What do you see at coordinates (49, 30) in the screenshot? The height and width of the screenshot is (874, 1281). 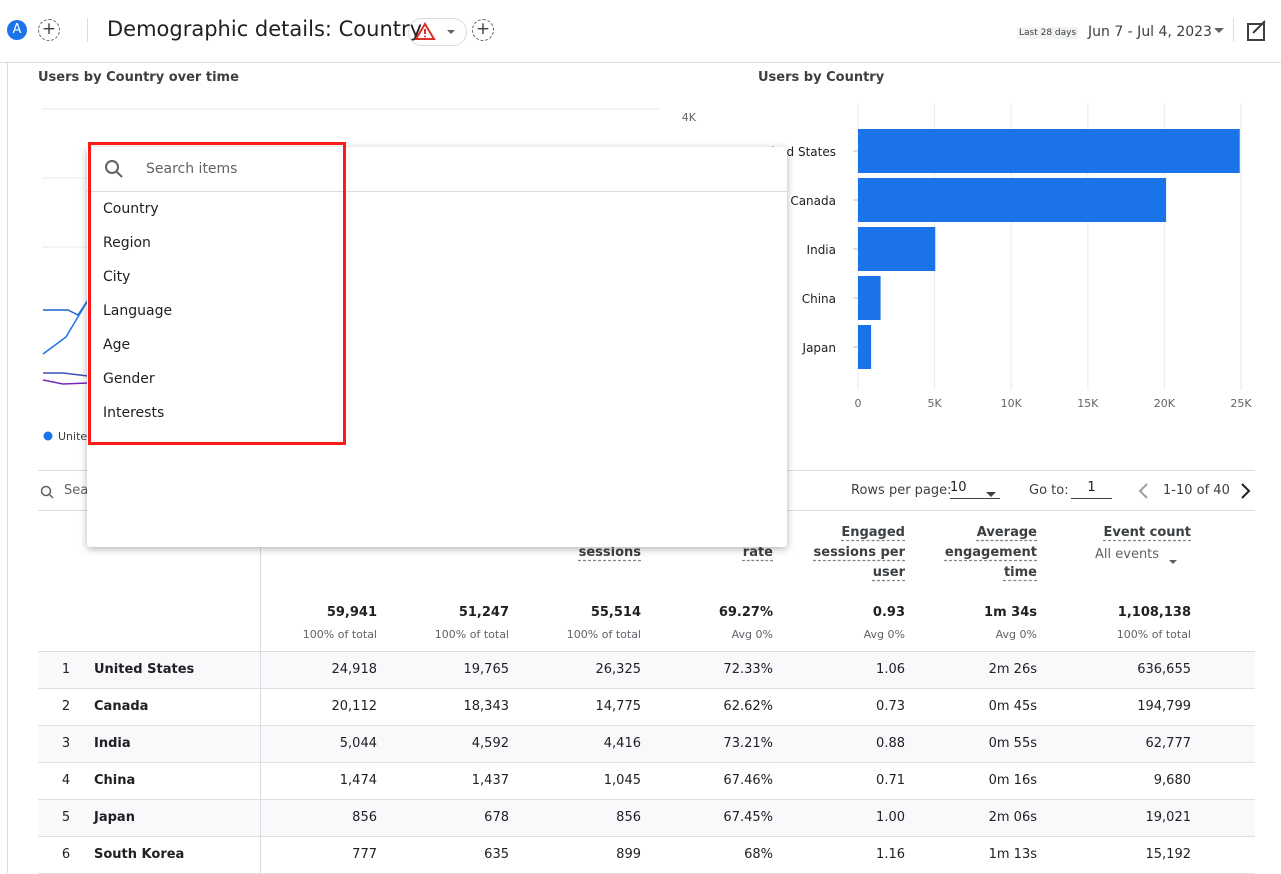 I see `add-comparison: +` at bounding box center [49, 30].